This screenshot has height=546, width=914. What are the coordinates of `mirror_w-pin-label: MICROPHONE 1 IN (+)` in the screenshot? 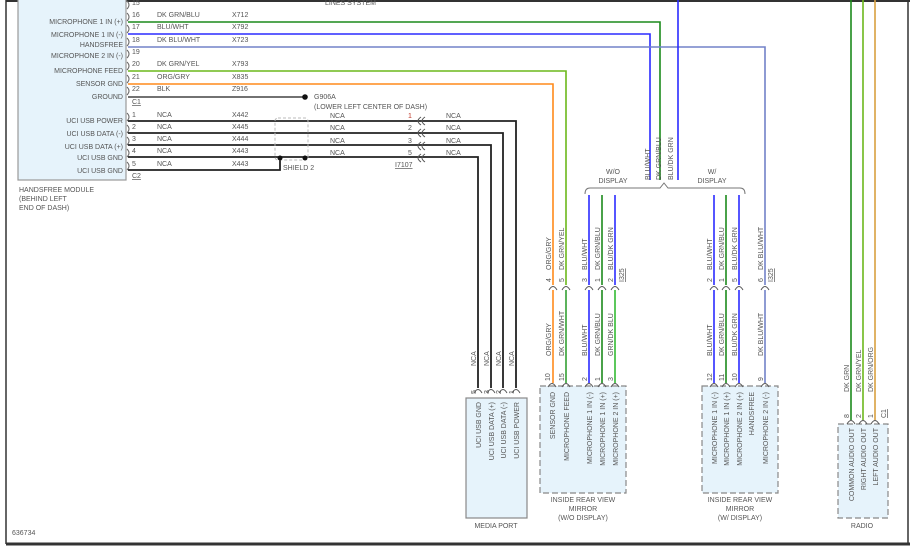 It's located at (727, 429).